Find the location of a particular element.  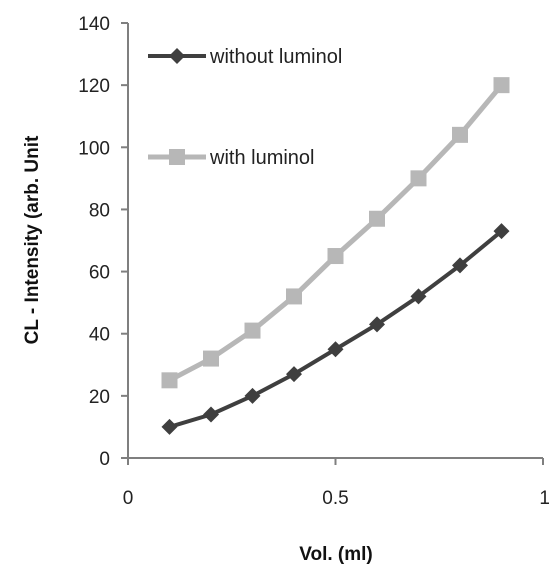

legend-label: without luminol is located at coordinates (275, 57).